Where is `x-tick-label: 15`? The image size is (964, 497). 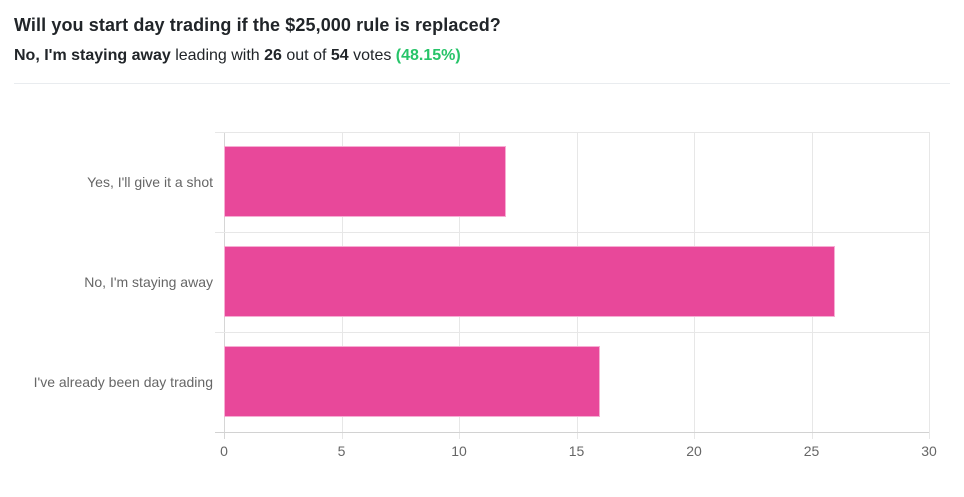
x-tick-label: 15 is located at coordinates (576, 451).